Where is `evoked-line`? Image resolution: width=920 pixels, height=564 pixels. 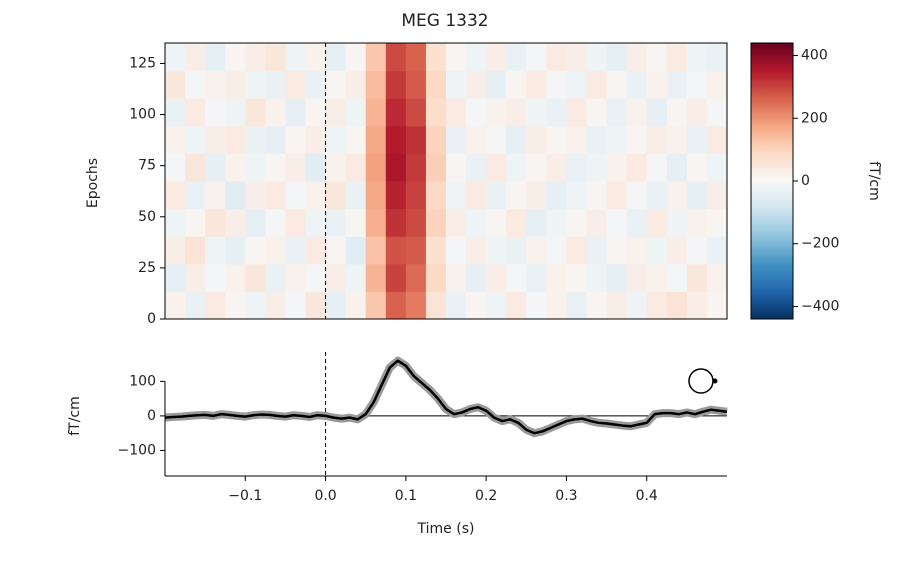
evoked-line is located at coordinates (446, 397).